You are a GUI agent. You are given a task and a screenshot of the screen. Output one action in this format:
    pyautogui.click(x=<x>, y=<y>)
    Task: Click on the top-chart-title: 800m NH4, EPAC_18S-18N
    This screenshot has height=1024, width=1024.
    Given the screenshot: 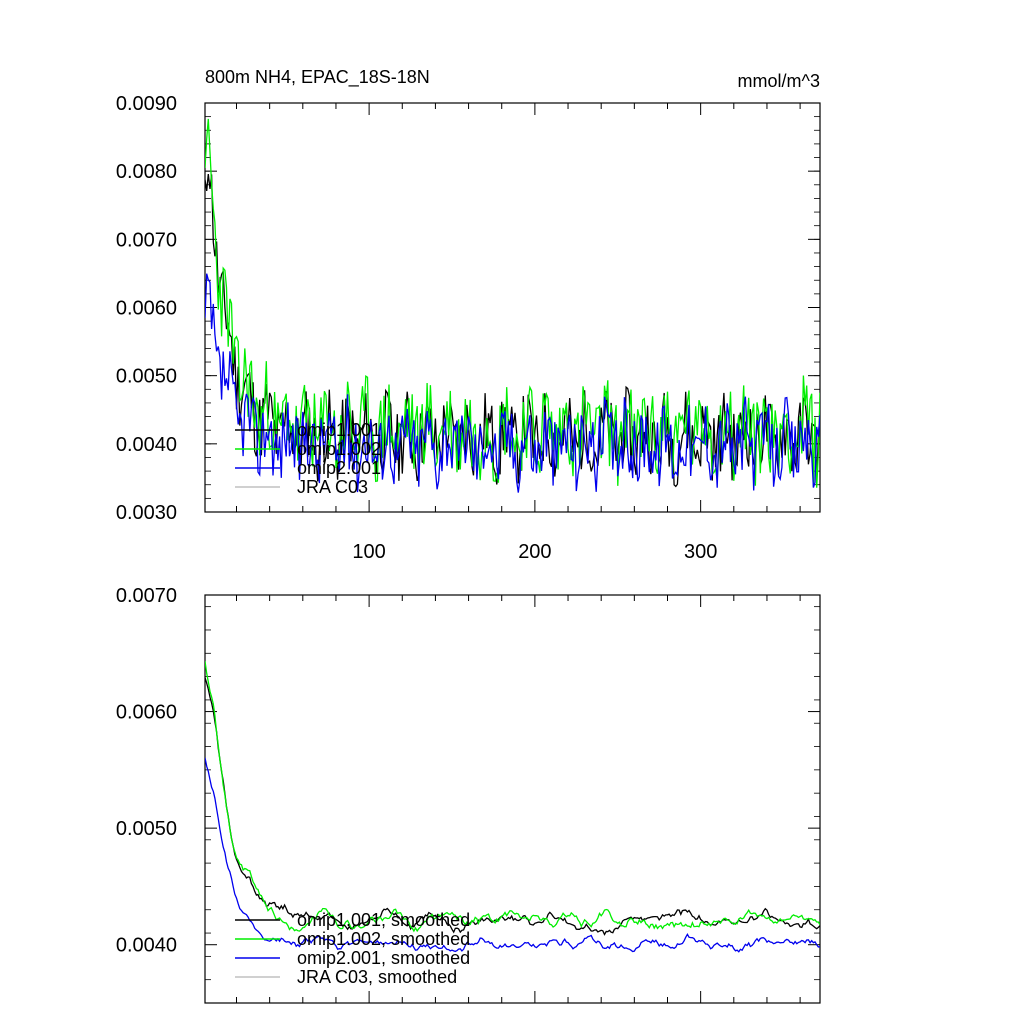 What is the action you would take?
    pyautogui.click(x=317, y=77)
    